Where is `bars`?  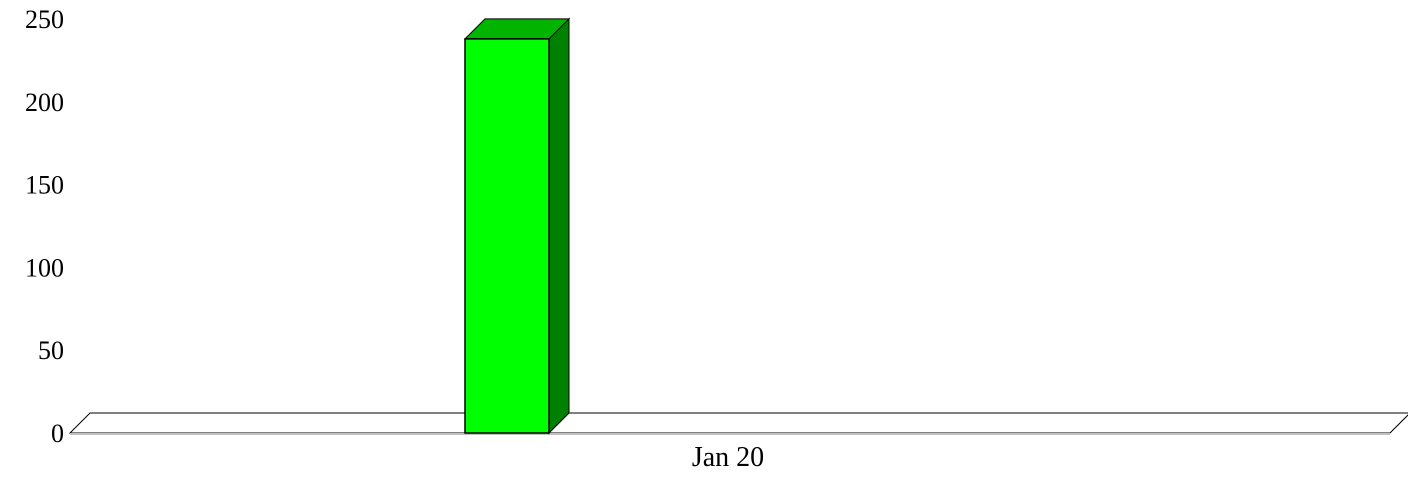 bars is located at coordinates (517, 226).